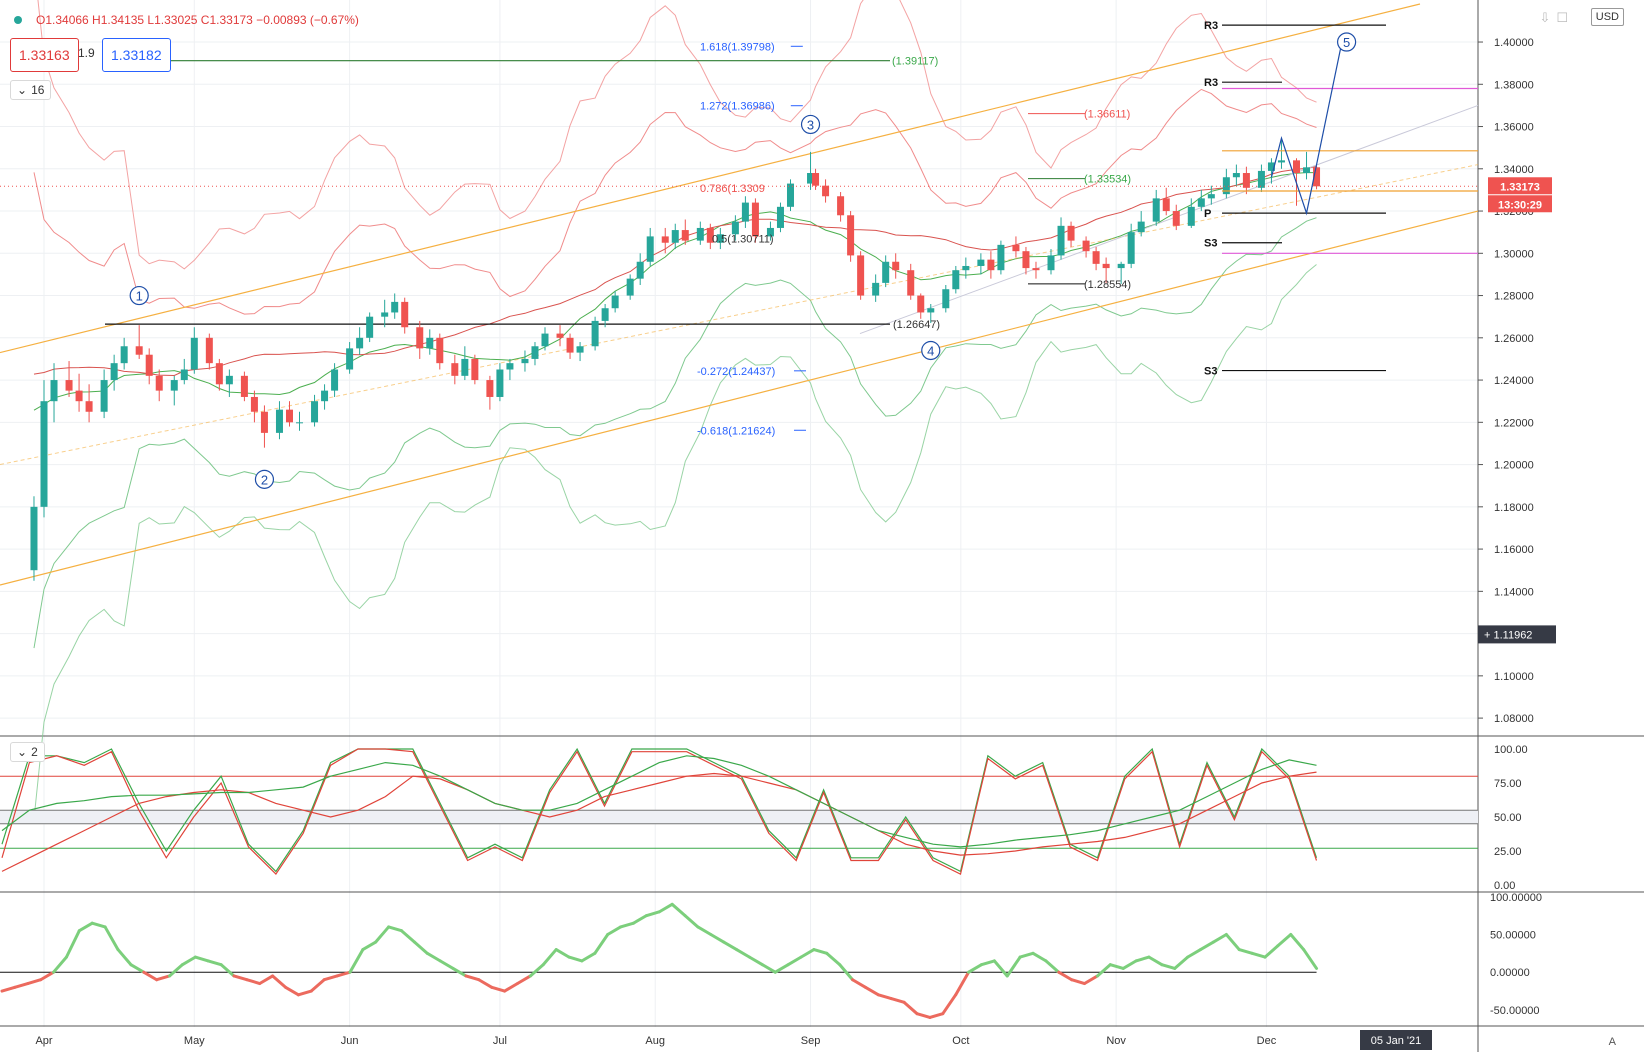 The image size is (1644, 1057). Describe the element at coordinates (1267, 1041) in the screenshot. I see `time-tick-label: Dec` at that location.